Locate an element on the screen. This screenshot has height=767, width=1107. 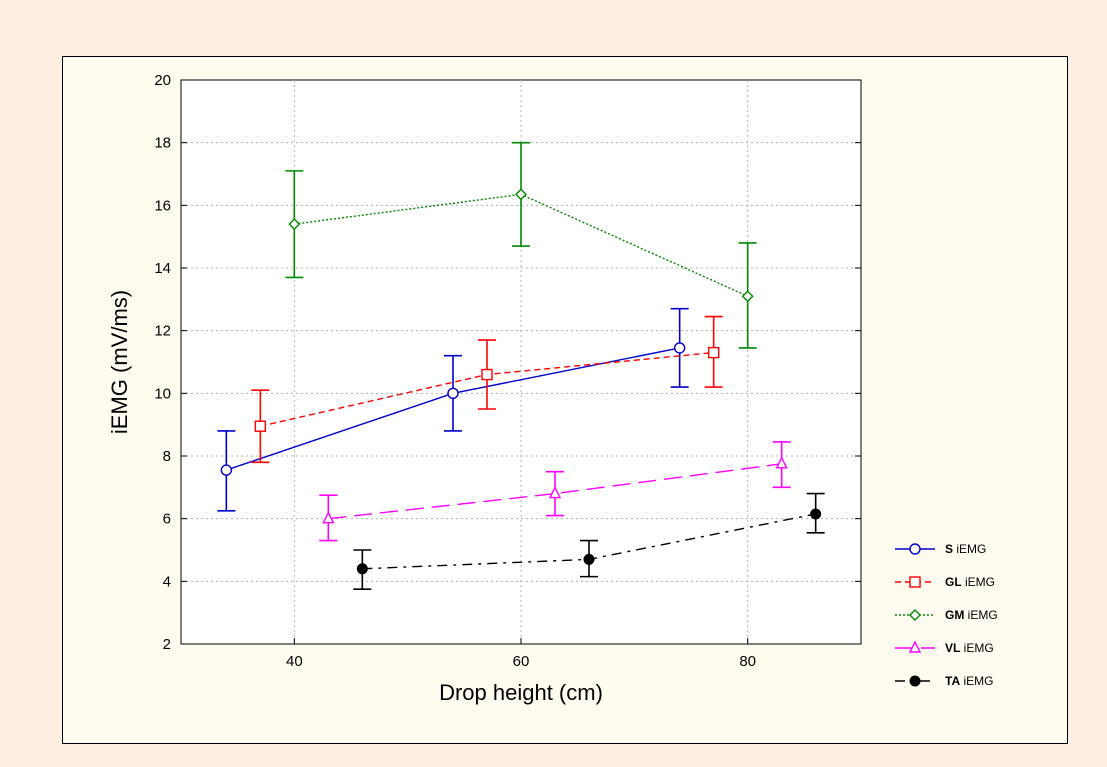
series-line-vl is located at coordinates (555, 491).